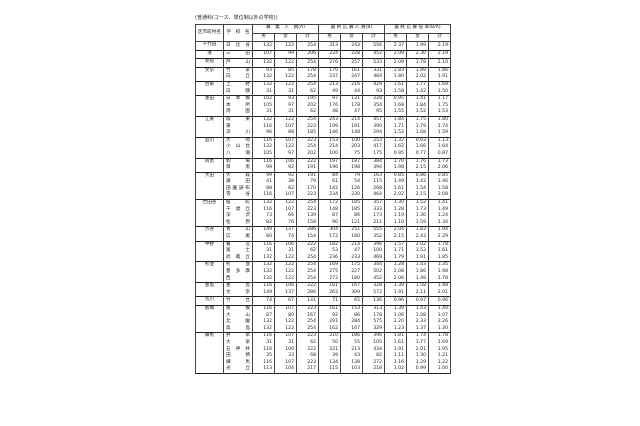 Image resolution: width=640 pixels, height=426 pixels. What do you see at coordinates (238, 78) in the screenshot?
I see `school-name: 向丘` at bounding box center [238, 78].